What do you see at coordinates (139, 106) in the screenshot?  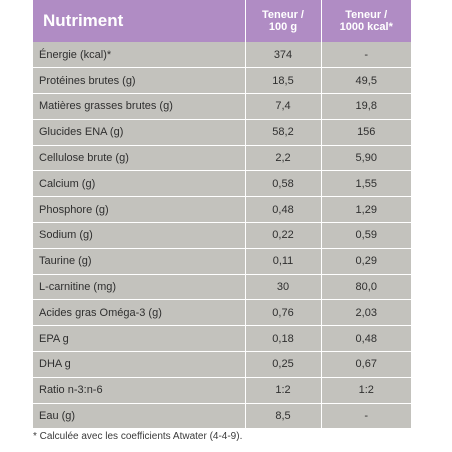 I see `nutrient-name: Matières grasses brutes (g)` at bounding box center [139, 106].